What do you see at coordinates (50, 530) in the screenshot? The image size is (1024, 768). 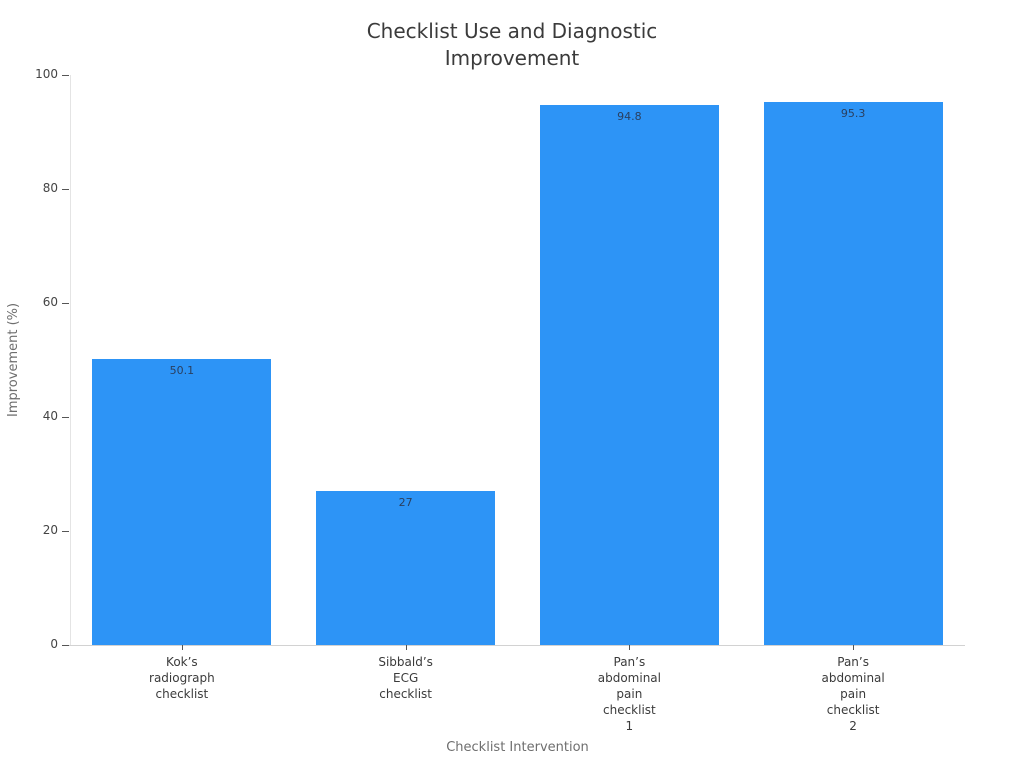 I see `y-tick-label: 20` at bounding box center [50, 530].